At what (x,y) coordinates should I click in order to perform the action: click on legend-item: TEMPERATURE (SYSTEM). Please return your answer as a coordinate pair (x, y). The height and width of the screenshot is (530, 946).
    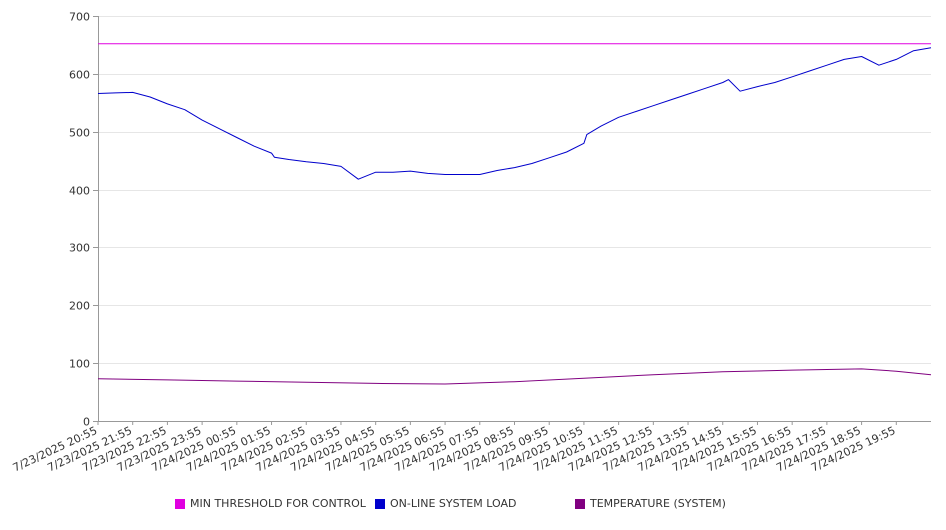
    Looking at the image, I should click on (650, 503).